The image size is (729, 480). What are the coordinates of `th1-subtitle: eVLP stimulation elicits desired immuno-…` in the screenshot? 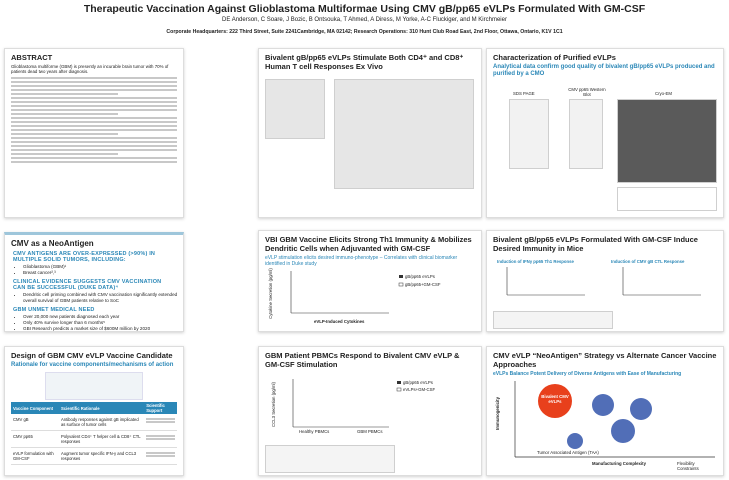 It's located at (361, 261).